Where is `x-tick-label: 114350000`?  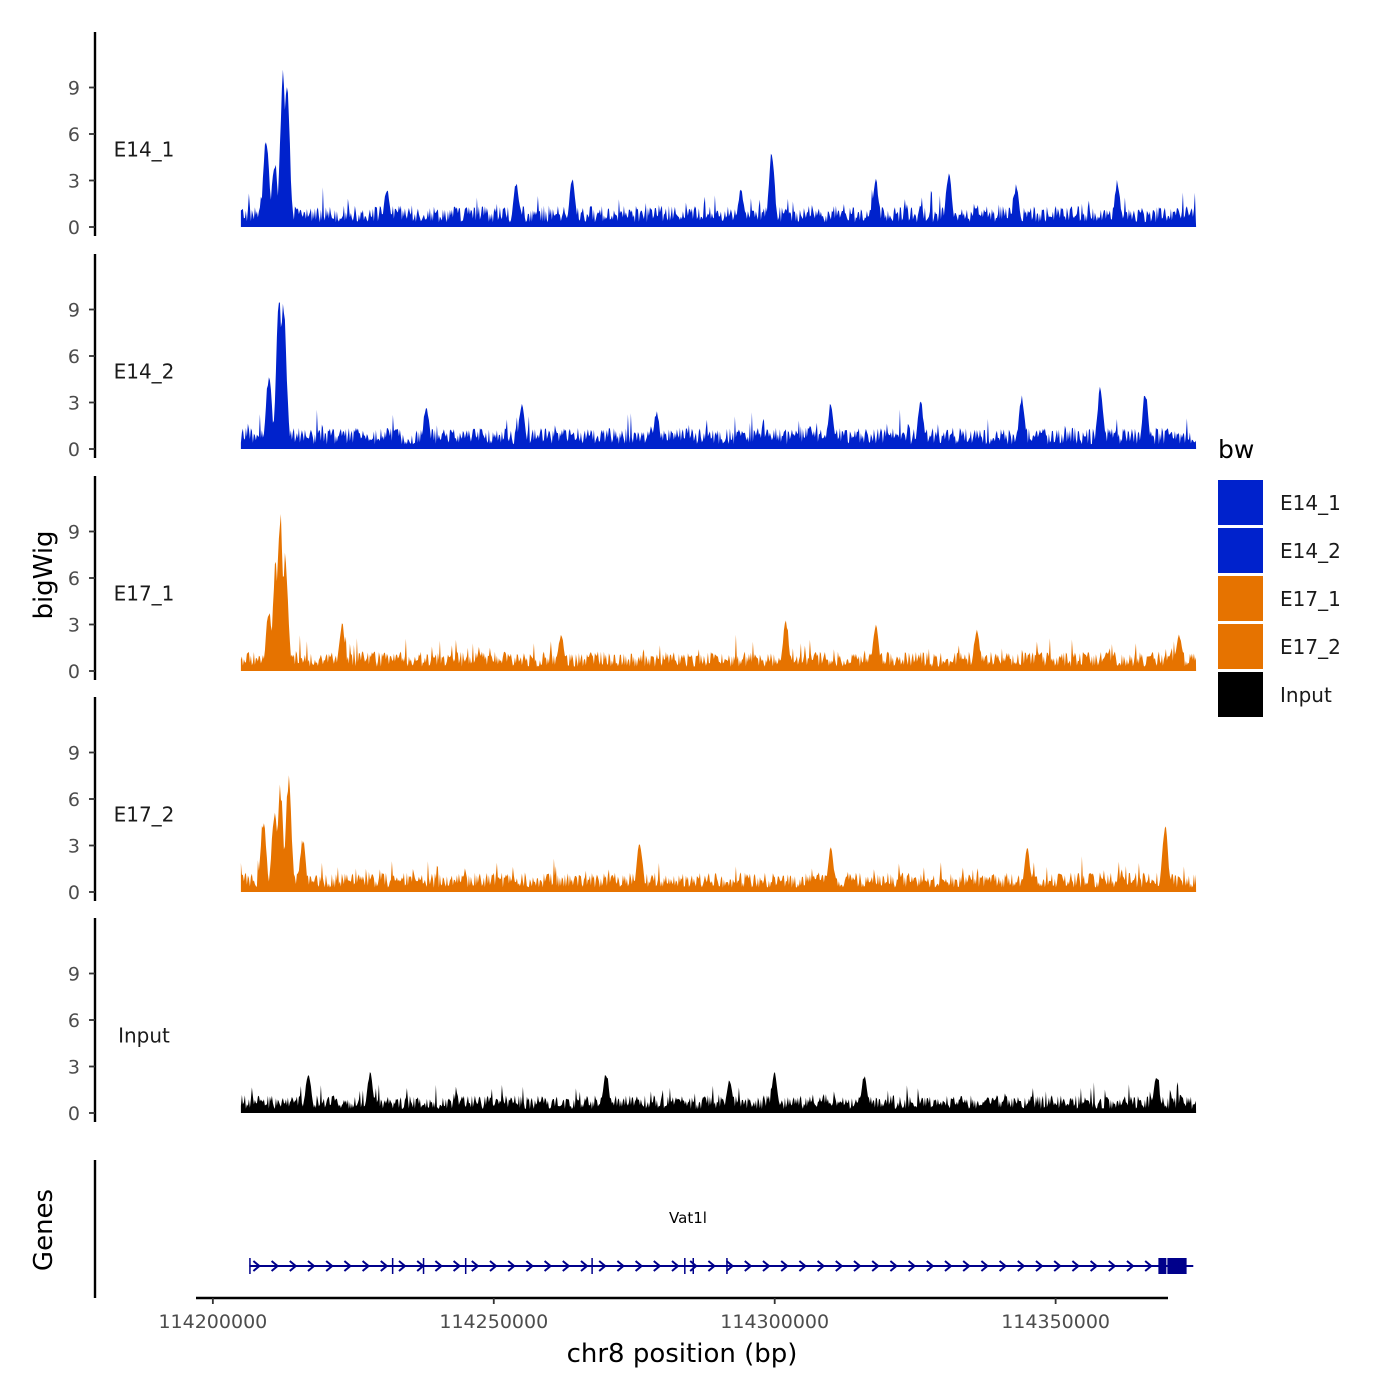
x-tick-label: 114350000 is located at coordinates (1055, 1322).